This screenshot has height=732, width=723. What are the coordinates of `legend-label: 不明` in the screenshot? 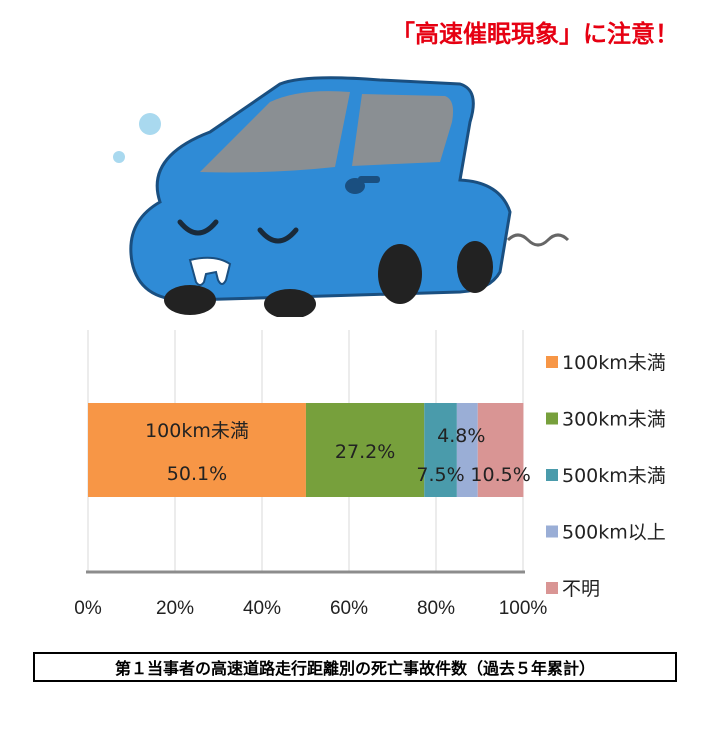 It's located at (581, 589).